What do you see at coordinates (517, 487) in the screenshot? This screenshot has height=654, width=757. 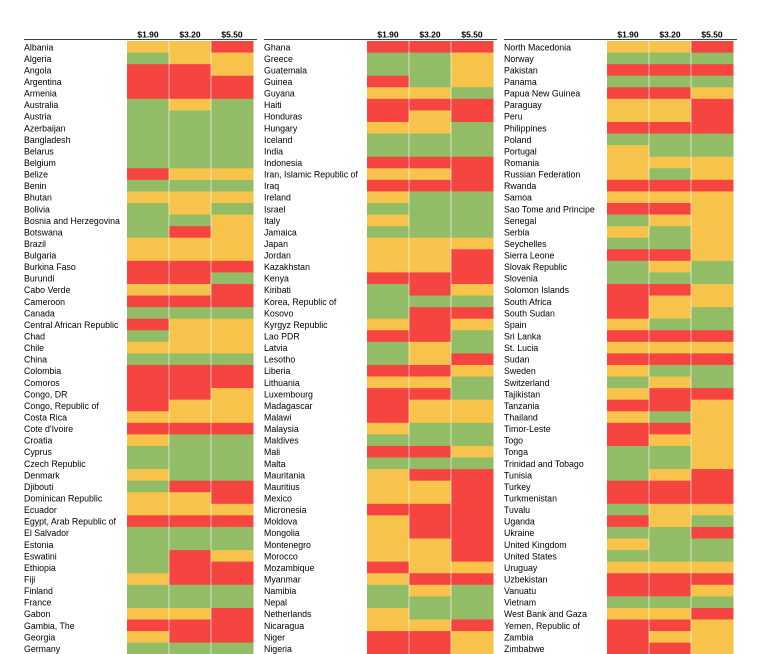 I see `country-label: Turkey` at bounding box center [517, 487].